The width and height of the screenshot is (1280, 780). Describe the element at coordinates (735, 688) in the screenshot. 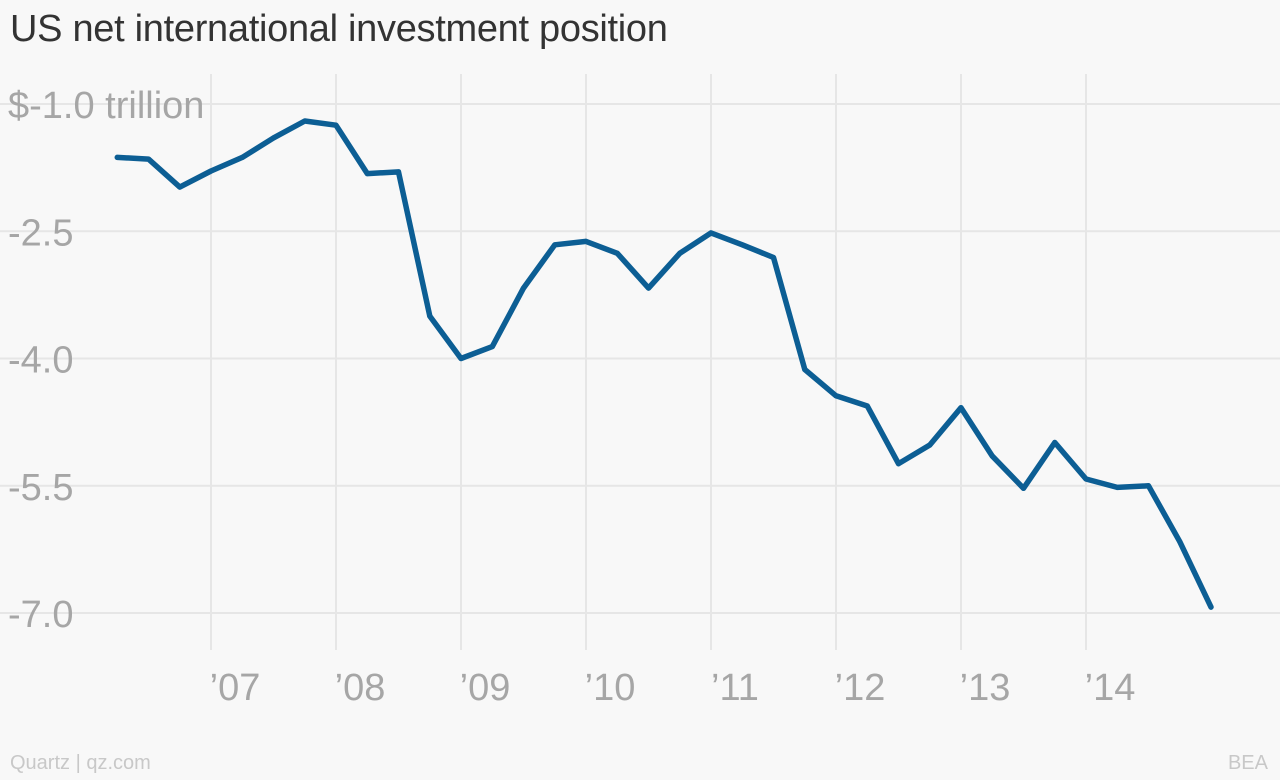

I see `x-tick-label: ’11` at that location.